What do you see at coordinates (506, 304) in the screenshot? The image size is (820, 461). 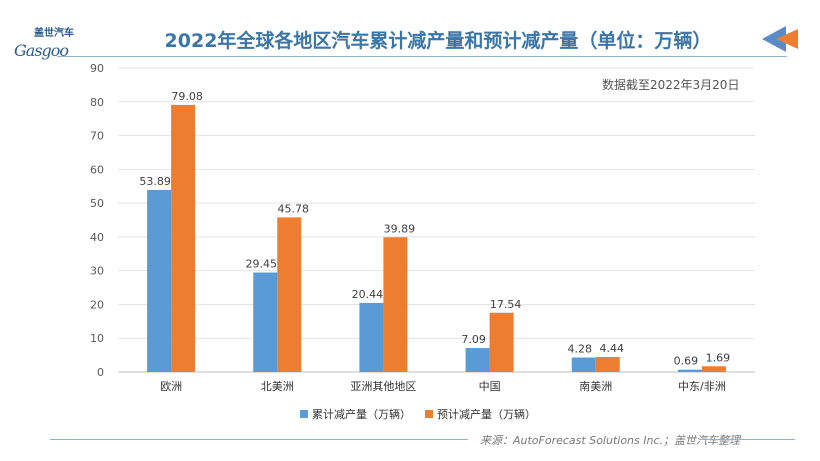 I see `data-label: 17.54` at bounding box center [506, 304].